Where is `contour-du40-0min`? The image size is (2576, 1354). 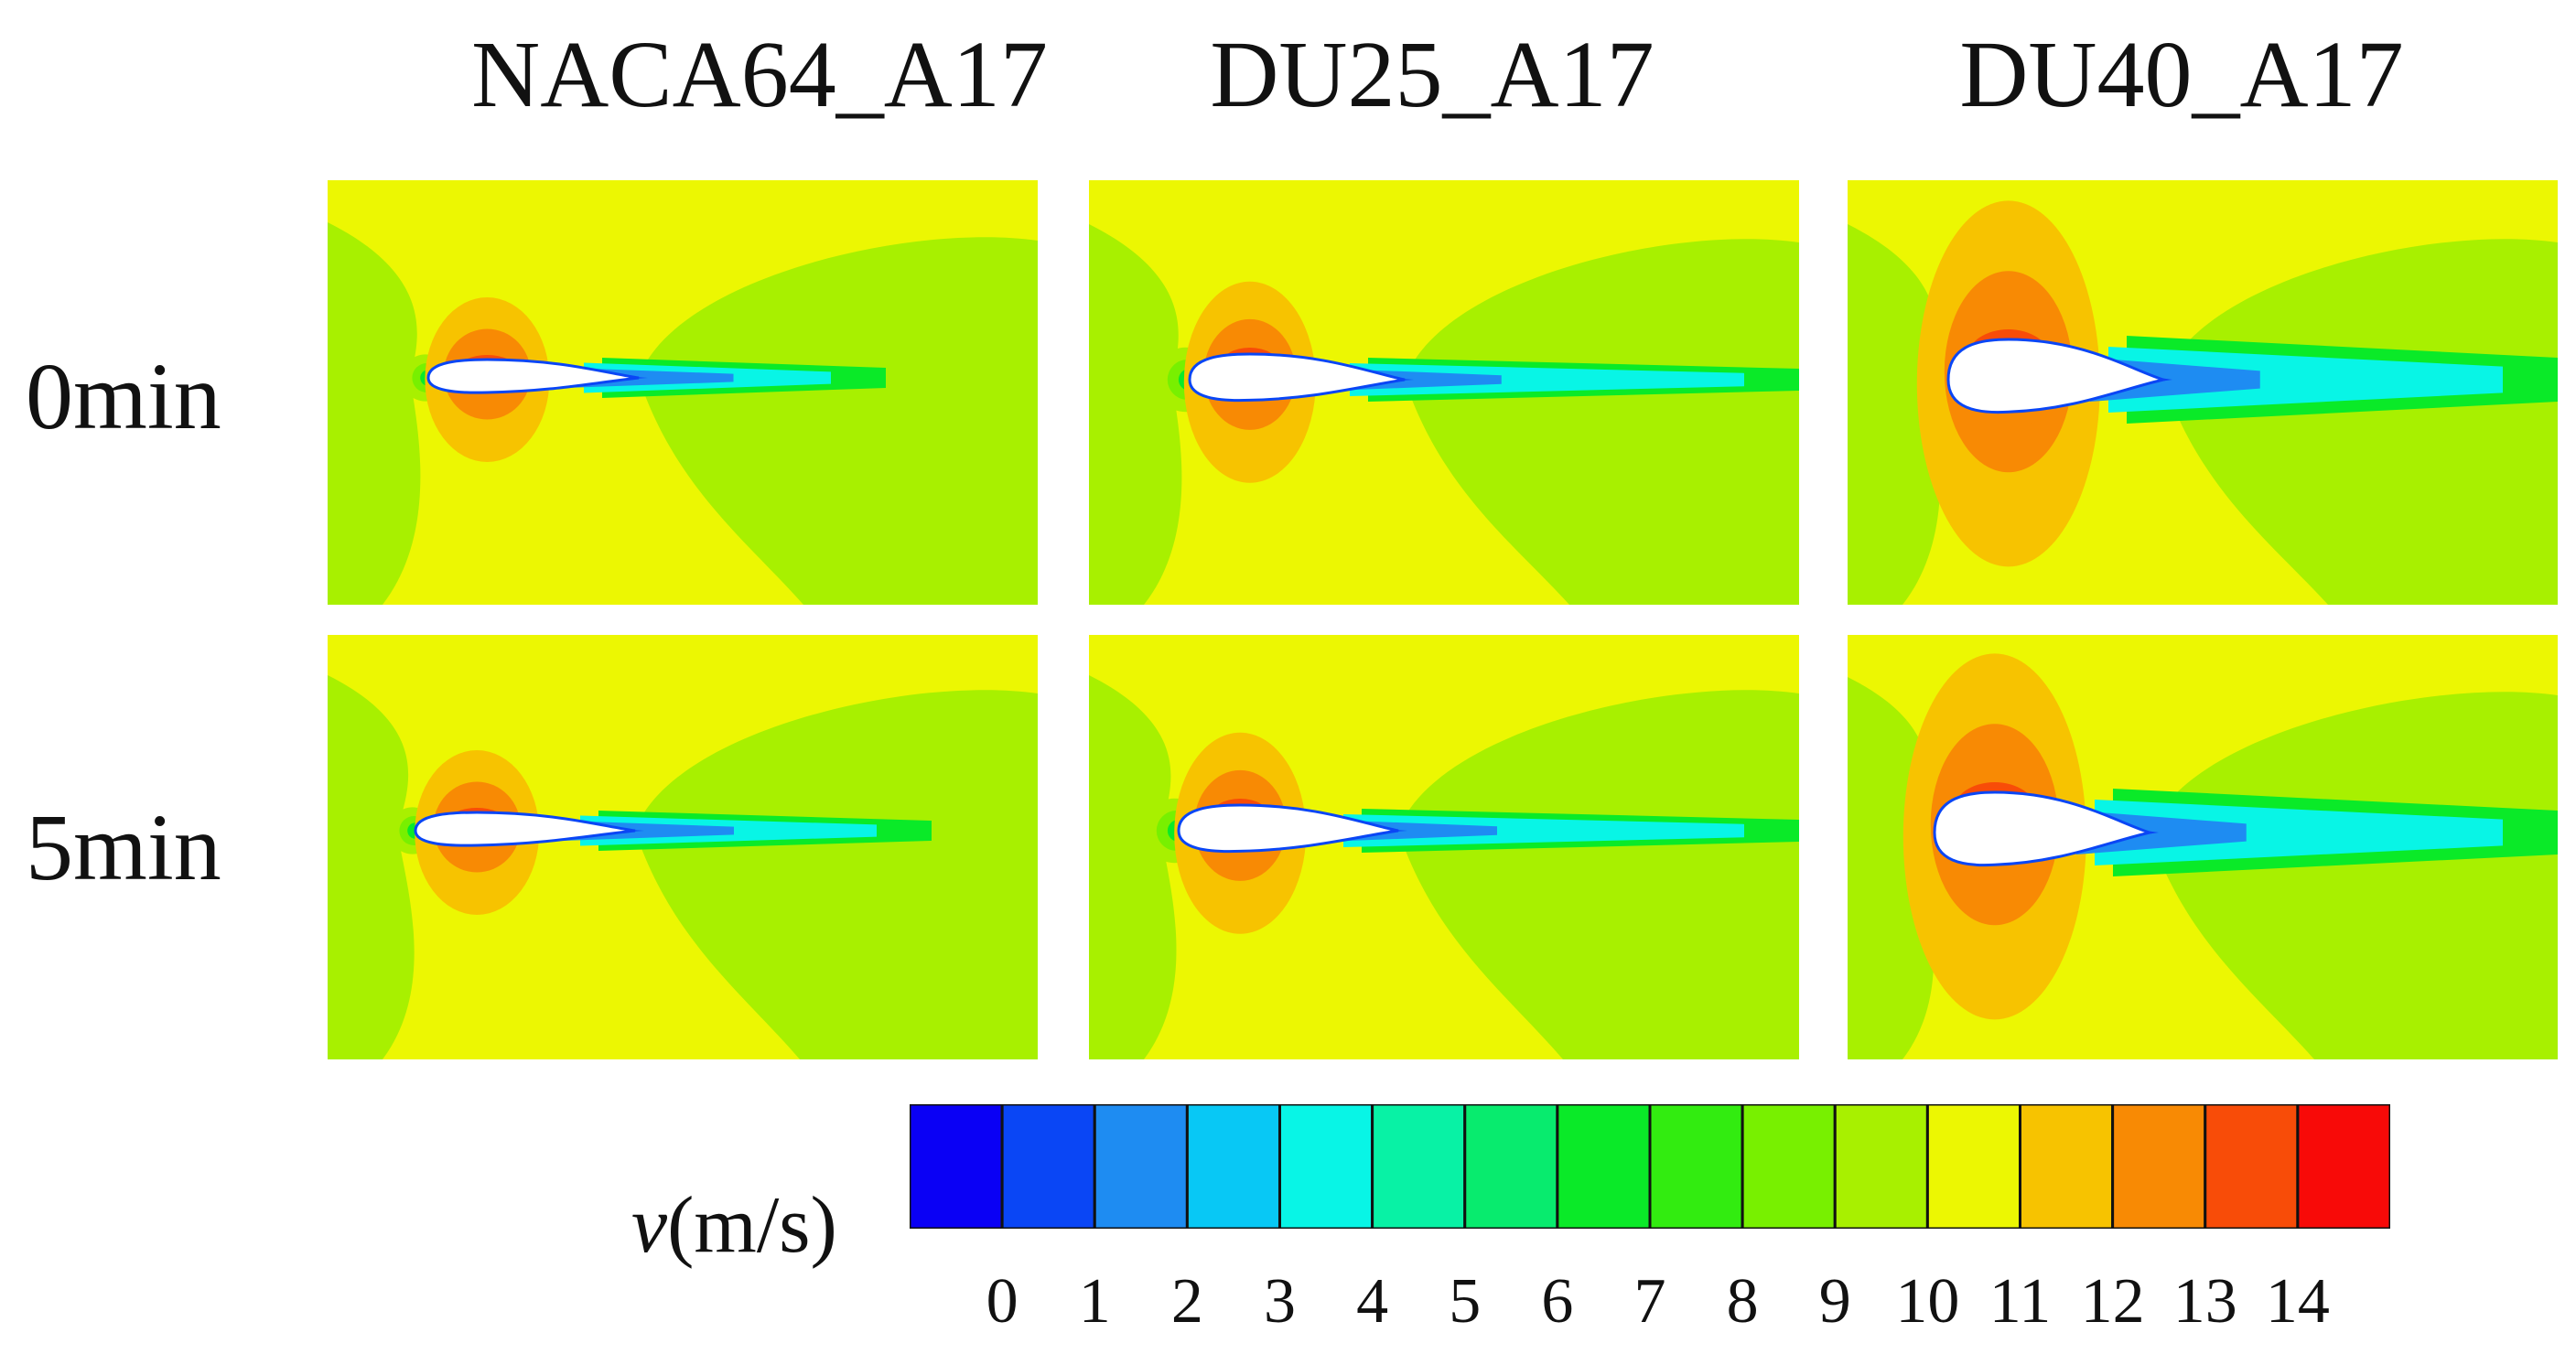
contour-du40-0min is located at coordinates (2203, 393).